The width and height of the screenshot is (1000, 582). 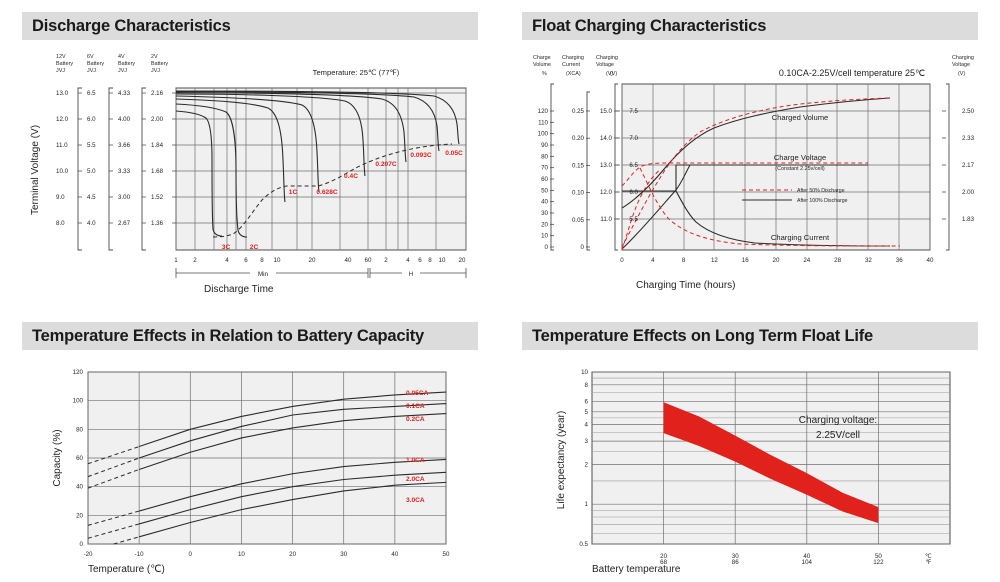 What do you see at coordinates (613, 74) in the screenshot?
I see `svg-text: (V)` at bounding box center [613, 74].